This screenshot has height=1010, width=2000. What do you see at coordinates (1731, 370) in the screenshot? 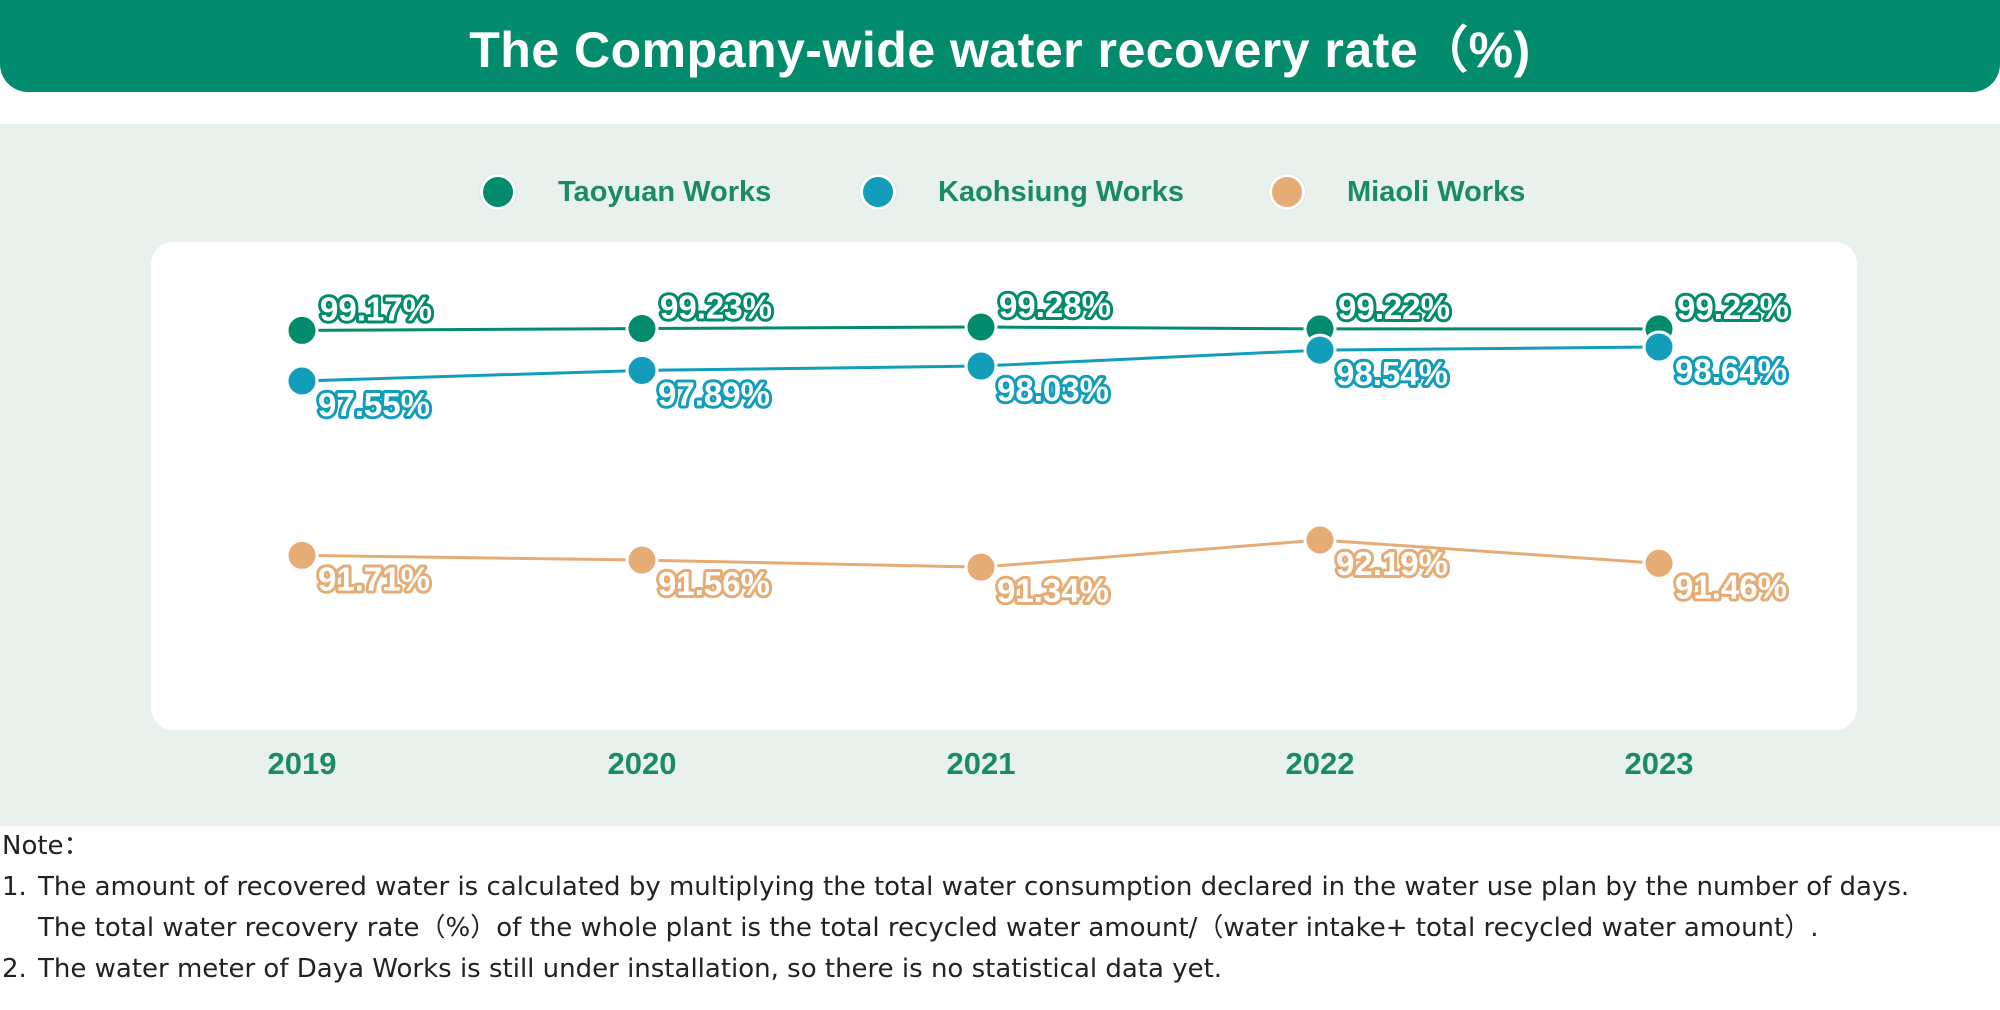
I see `data-label-kaohsiung-2023: 98.64%` at bounding box center [1731, 370].